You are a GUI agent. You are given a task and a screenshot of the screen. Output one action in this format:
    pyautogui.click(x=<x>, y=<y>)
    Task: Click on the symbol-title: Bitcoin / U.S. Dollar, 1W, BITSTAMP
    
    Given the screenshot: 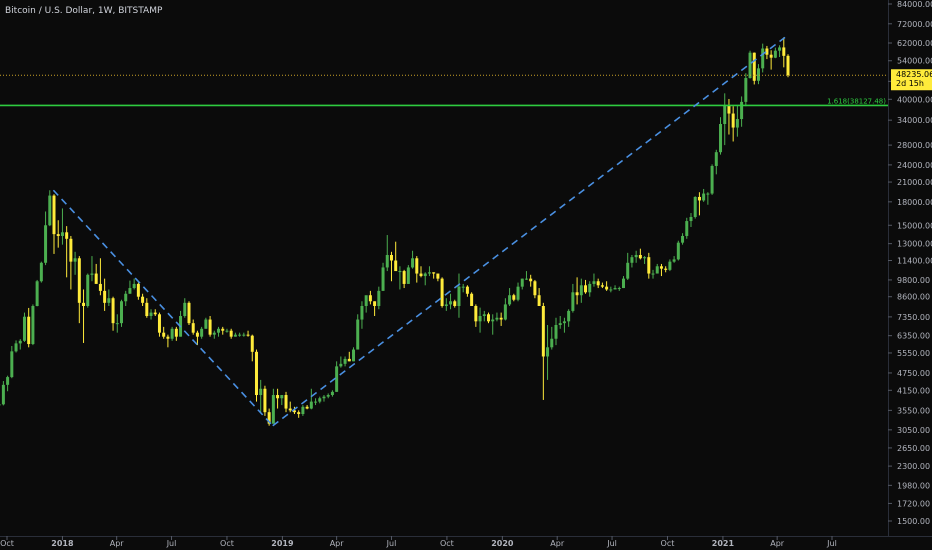 What is the action you would take?
    pyautogui.click(x=84, y=11)
    